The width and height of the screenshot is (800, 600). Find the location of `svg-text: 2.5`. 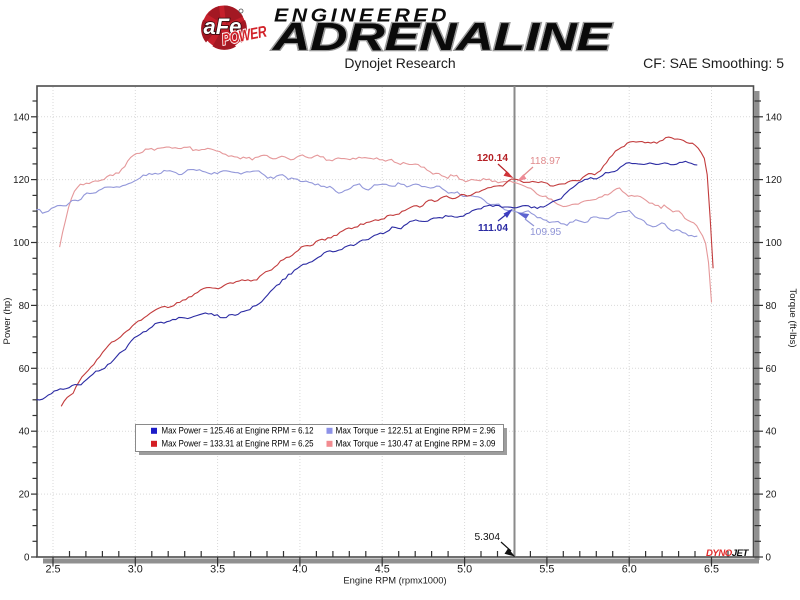

svg-text: 2.5 is located at coordinates (52, 570).